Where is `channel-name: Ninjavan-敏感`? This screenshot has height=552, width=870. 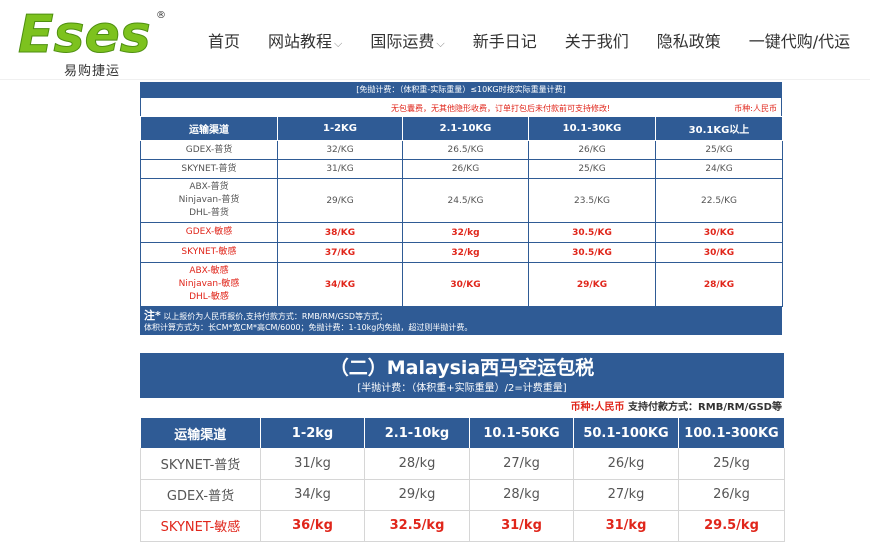
channel-name: Ninjavan-敏感 is located at coordinates (209, 284).